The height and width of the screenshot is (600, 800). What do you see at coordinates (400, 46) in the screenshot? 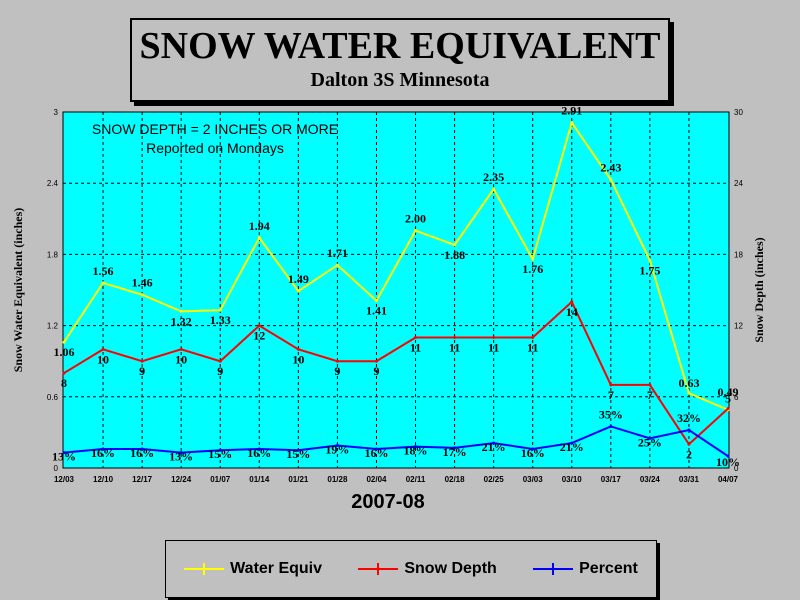
I see `chart-title: SNOW WATER EQUIVALENT` at bounding box center [400, 46].